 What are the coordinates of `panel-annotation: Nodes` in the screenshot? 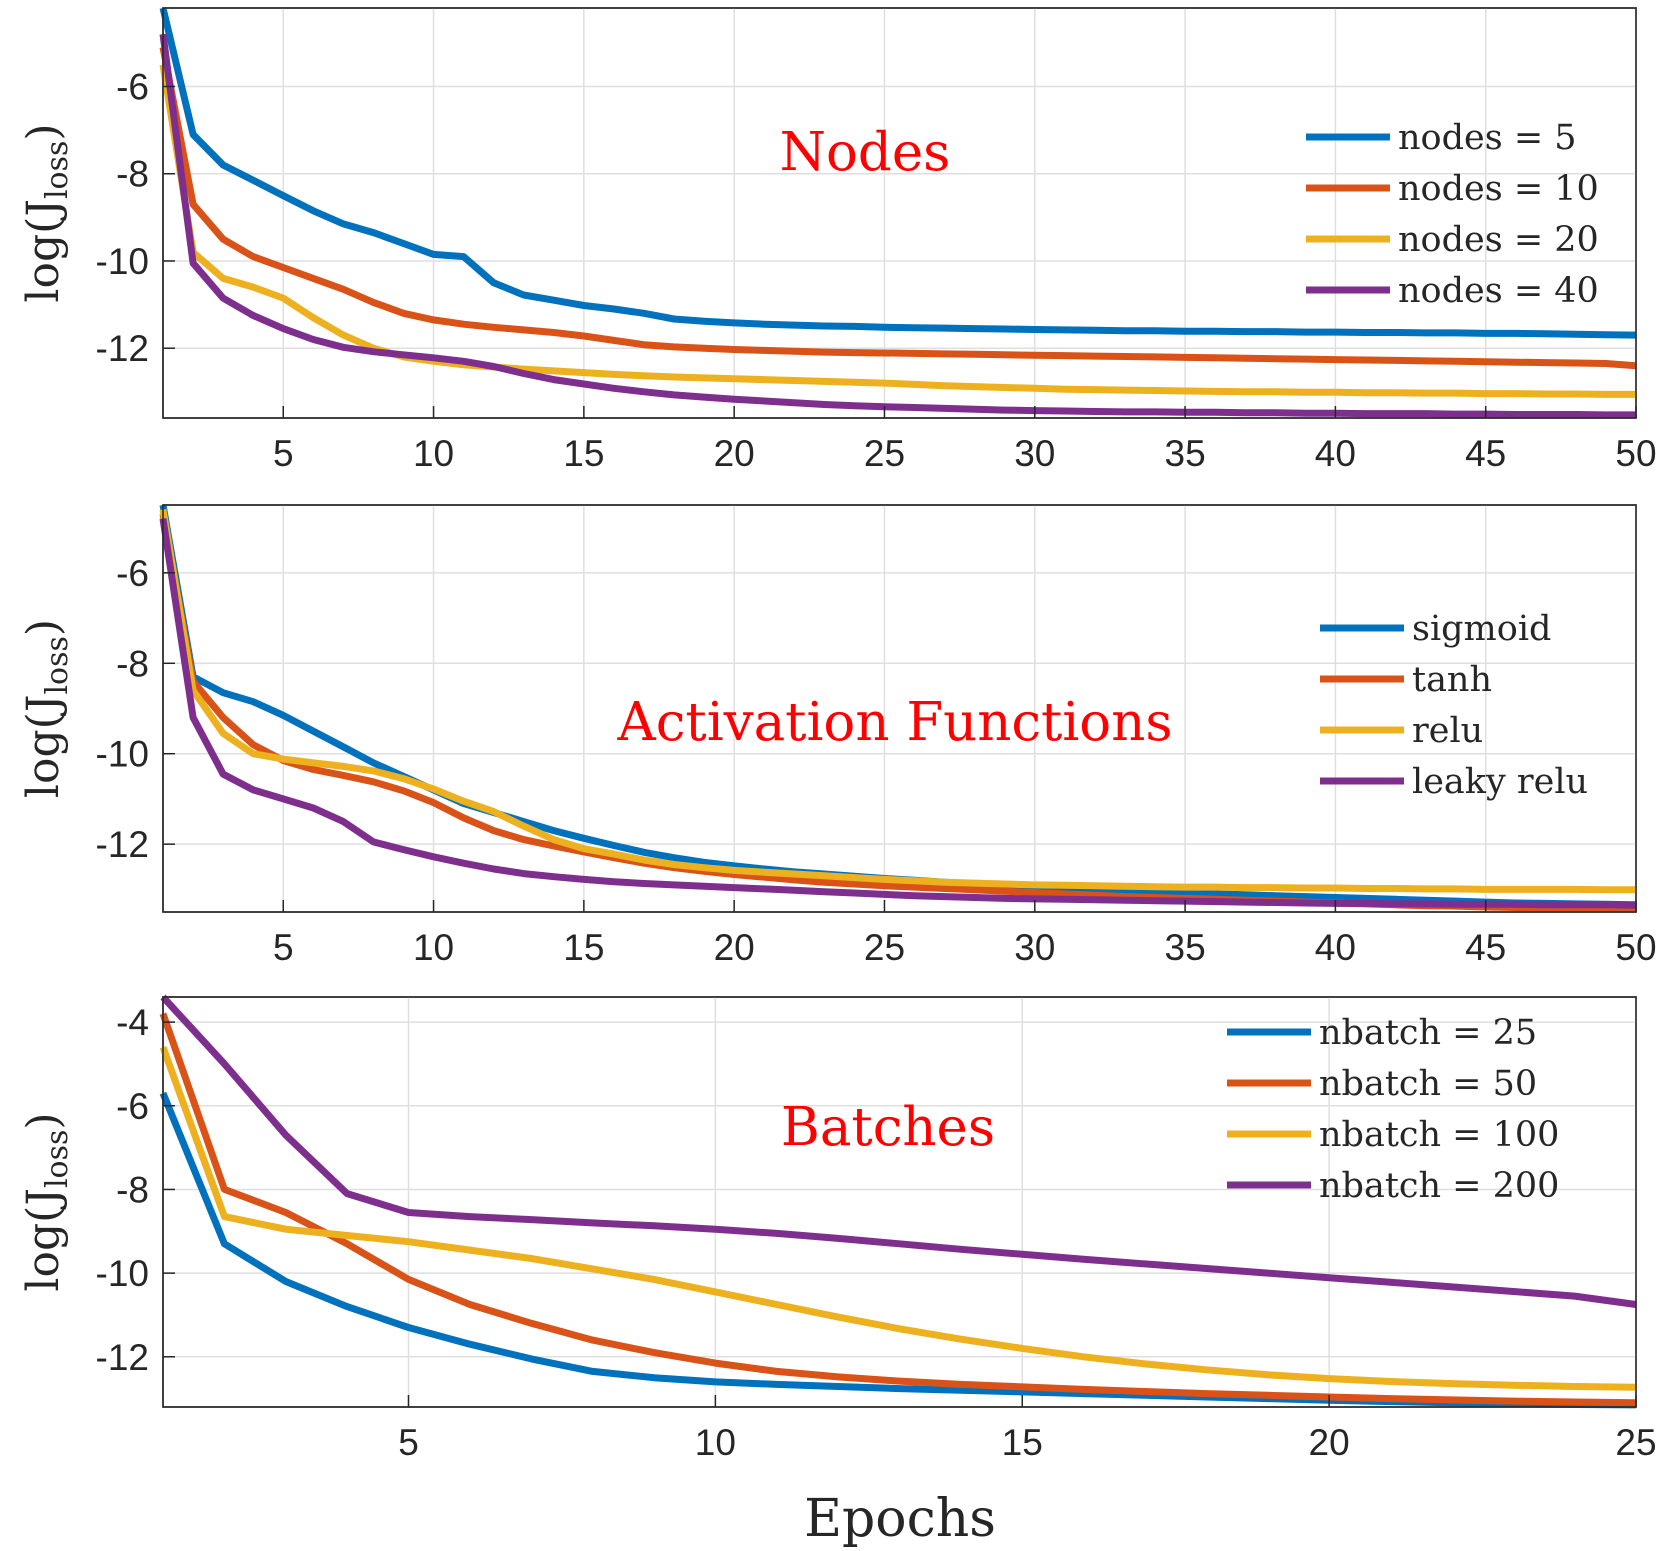 It's located at (865, 152).